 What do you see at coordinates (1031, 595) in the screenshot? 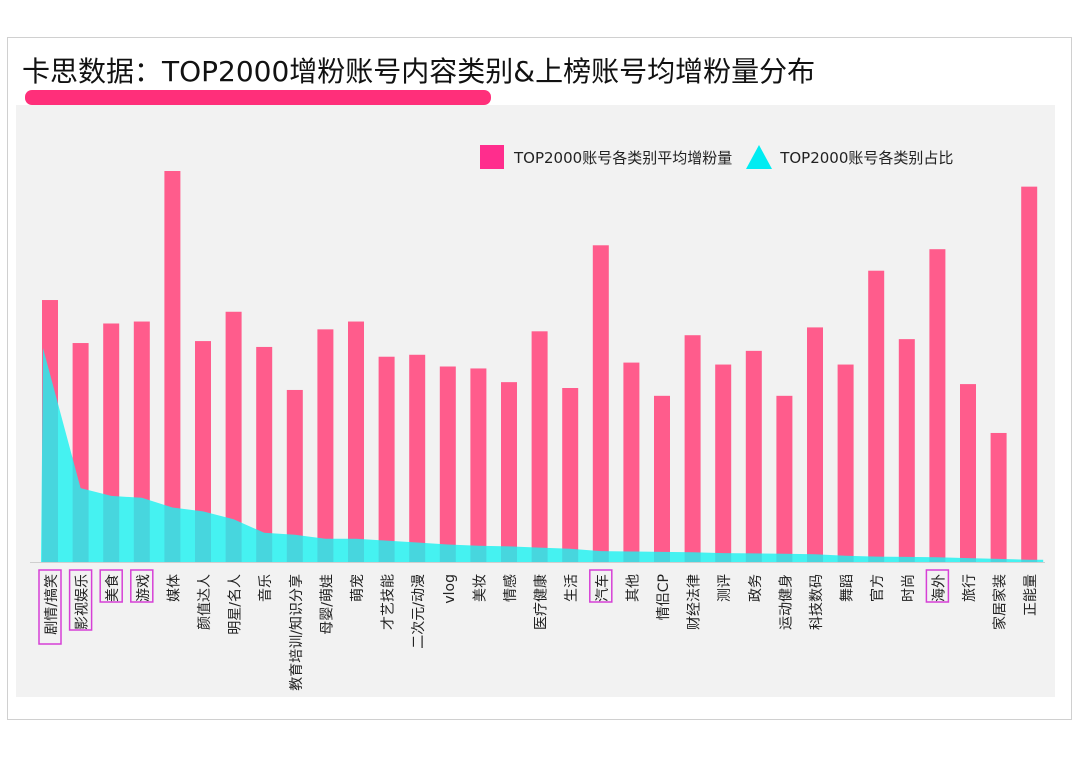
I see `category-label-33: 正能量` at bounding box center [1031, 595].